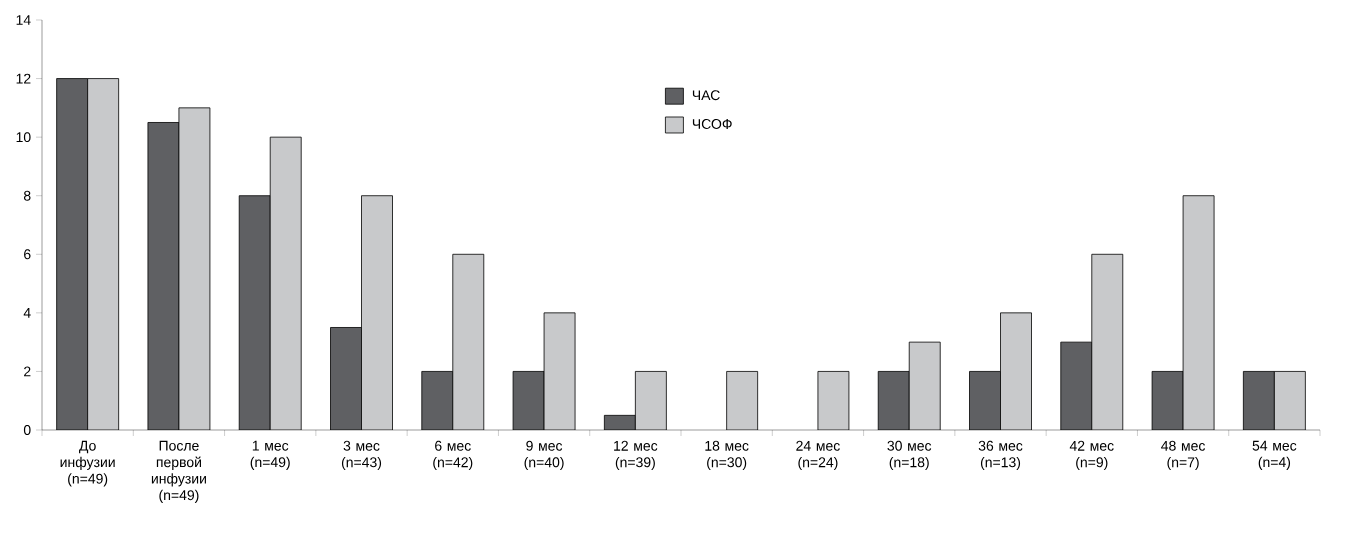 The height and width of the screenshot is (539, 1346). I want to click on x-tick-label: После первой инфузии (n=49), so click(178, 471).